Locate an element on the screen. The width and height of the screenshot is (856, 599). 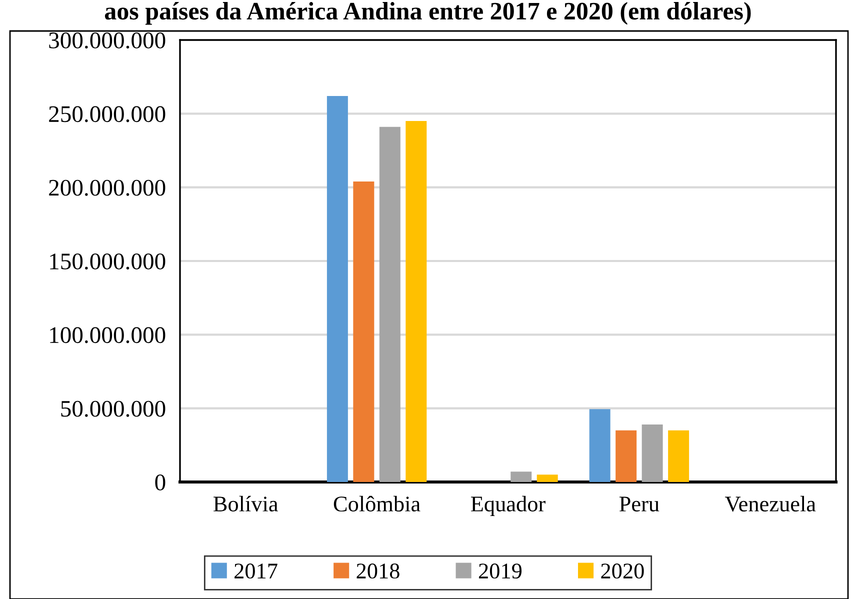
y-tick-label: 150.000.000 is located at coordinates (108, 261).